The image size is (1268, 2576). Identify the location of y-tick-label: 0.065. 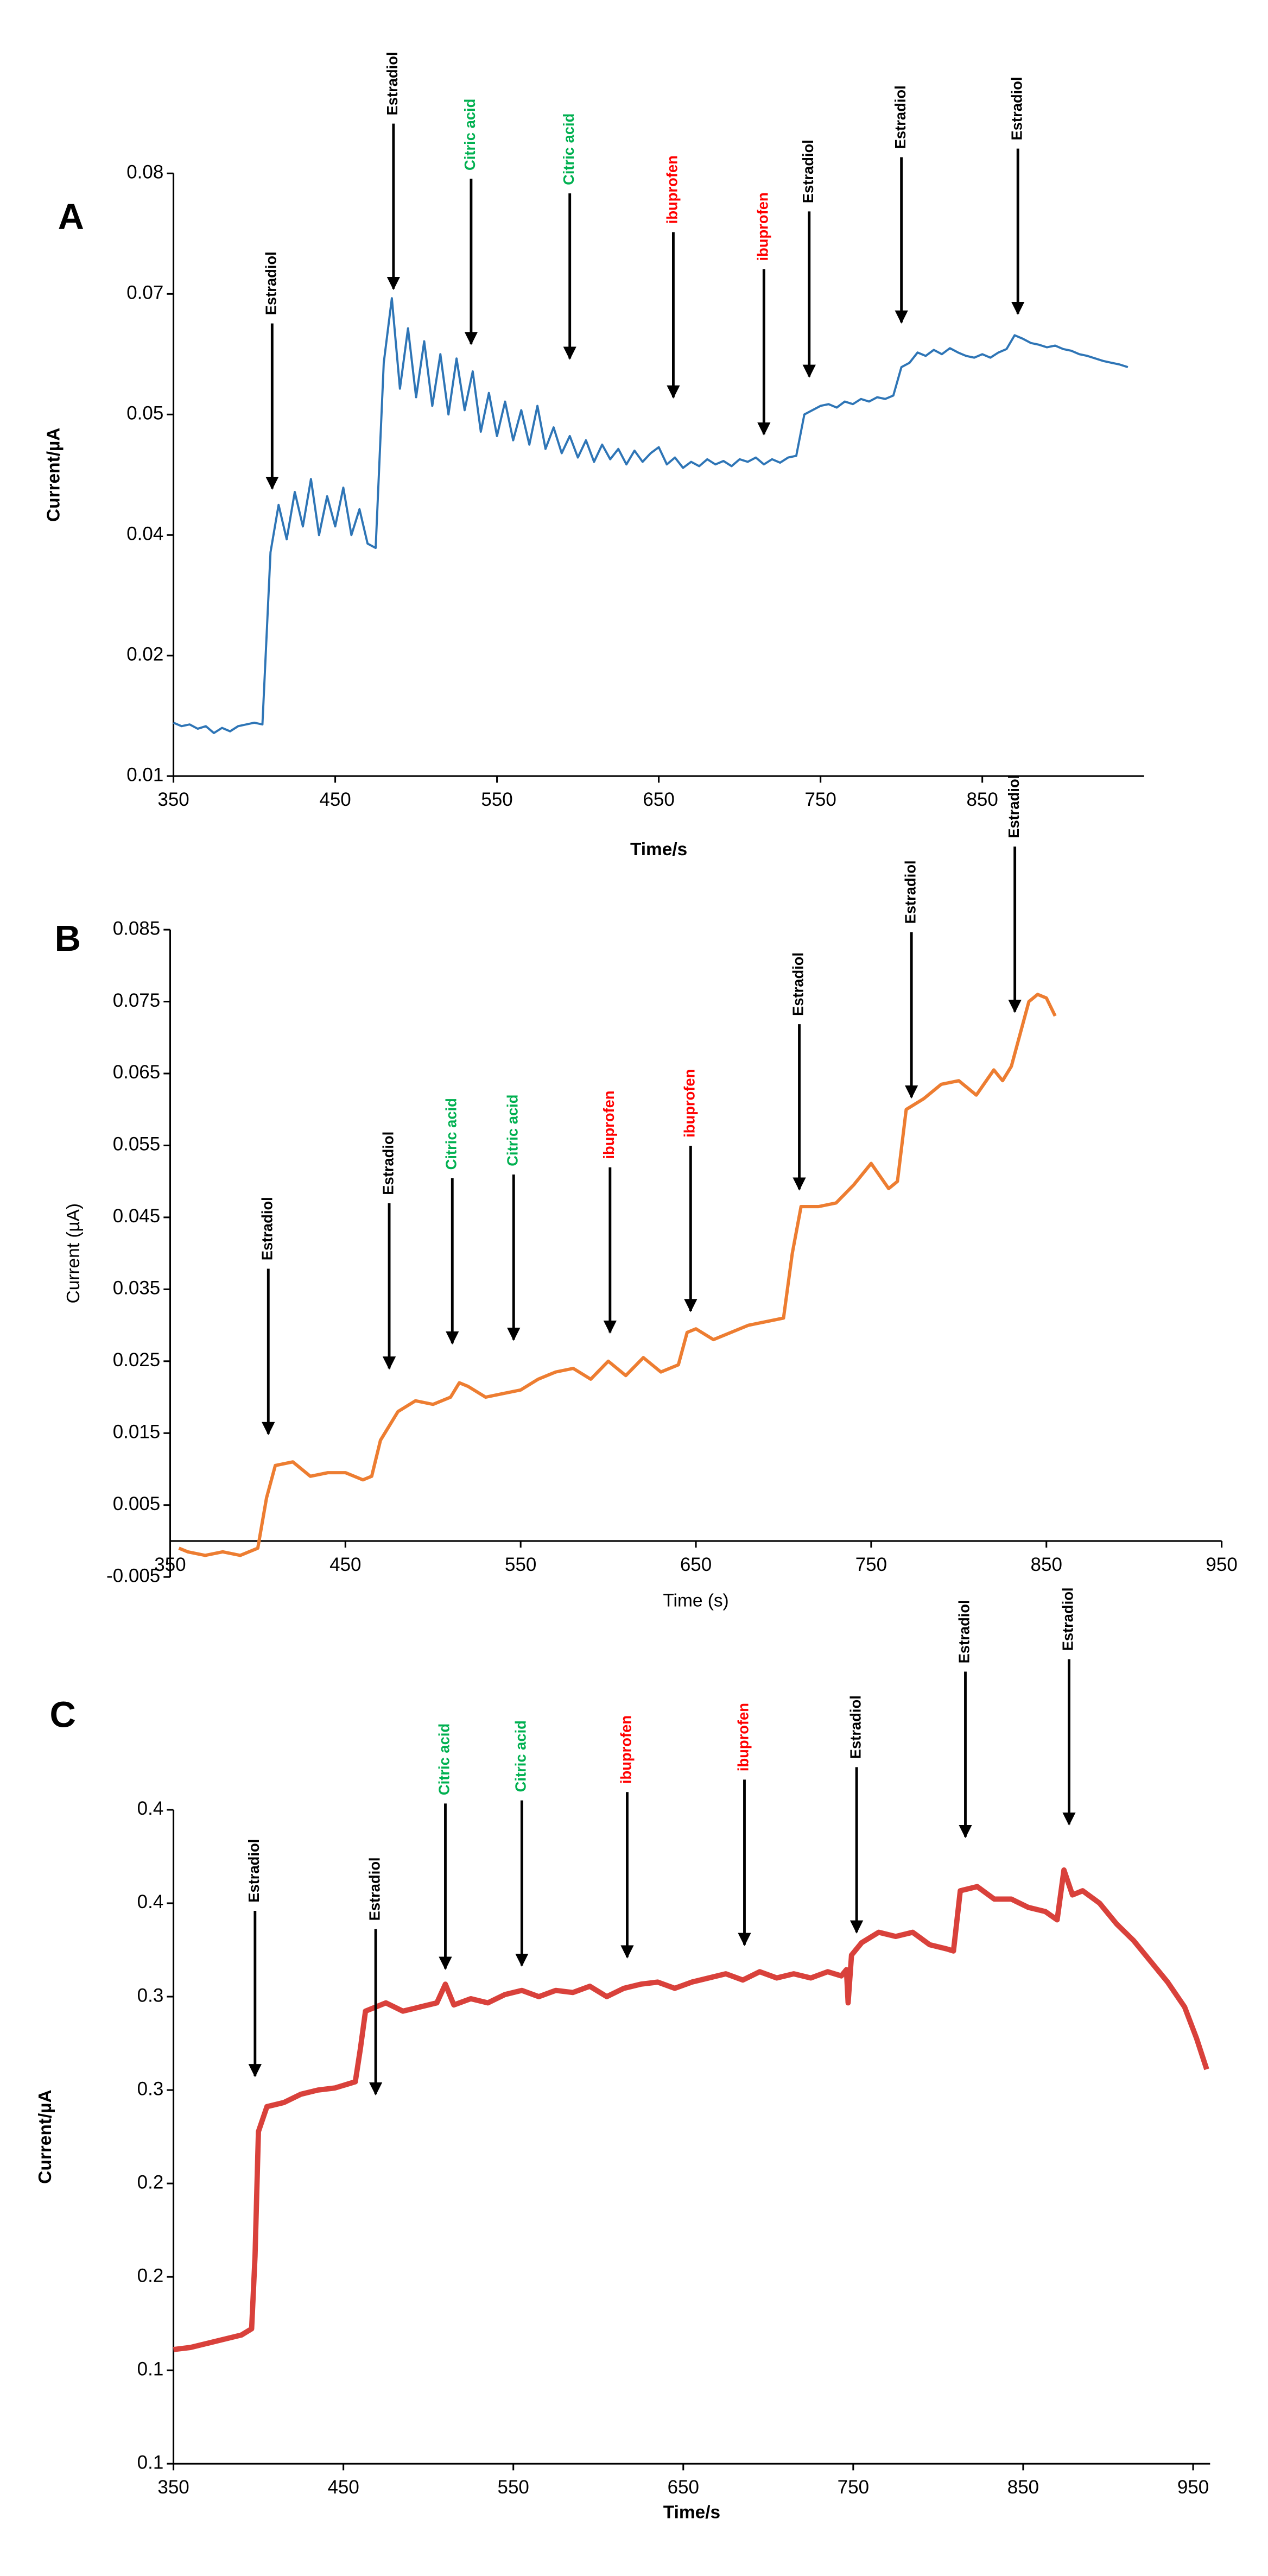
(137, 1072).